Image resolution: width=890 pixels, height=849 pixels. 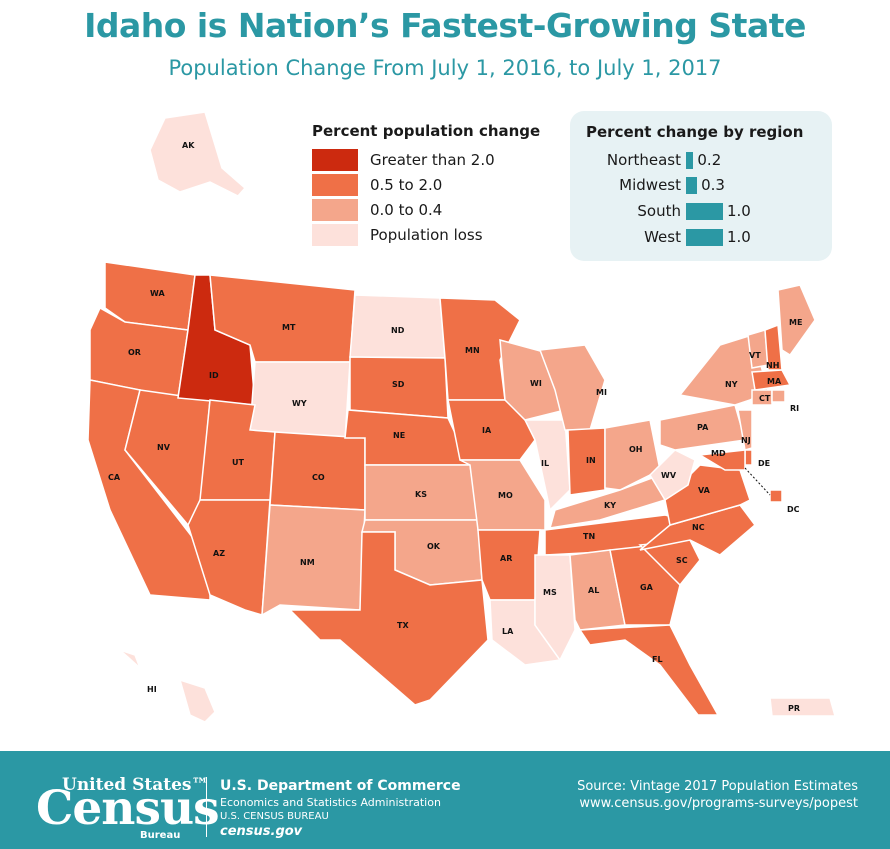 I want to click on svg-text: PR, so click(x=794, y=708).